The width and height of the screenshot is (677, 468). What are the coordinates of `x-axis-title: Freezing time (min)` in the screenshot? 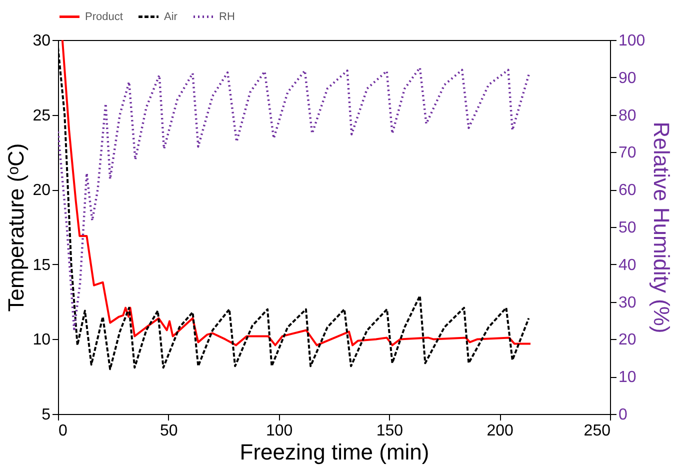 It's located at (335, 452).